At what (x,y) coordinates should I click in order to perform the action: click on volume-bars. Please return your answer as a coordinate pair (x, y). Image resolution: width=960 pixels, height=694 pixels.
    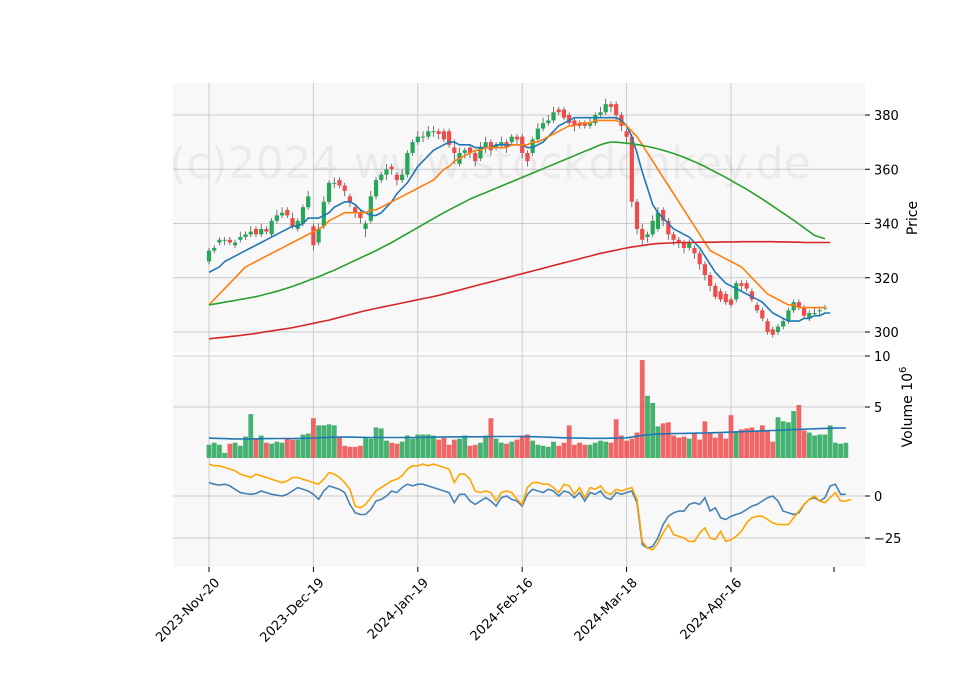
    Looking at the image, I should click on (527, 409).